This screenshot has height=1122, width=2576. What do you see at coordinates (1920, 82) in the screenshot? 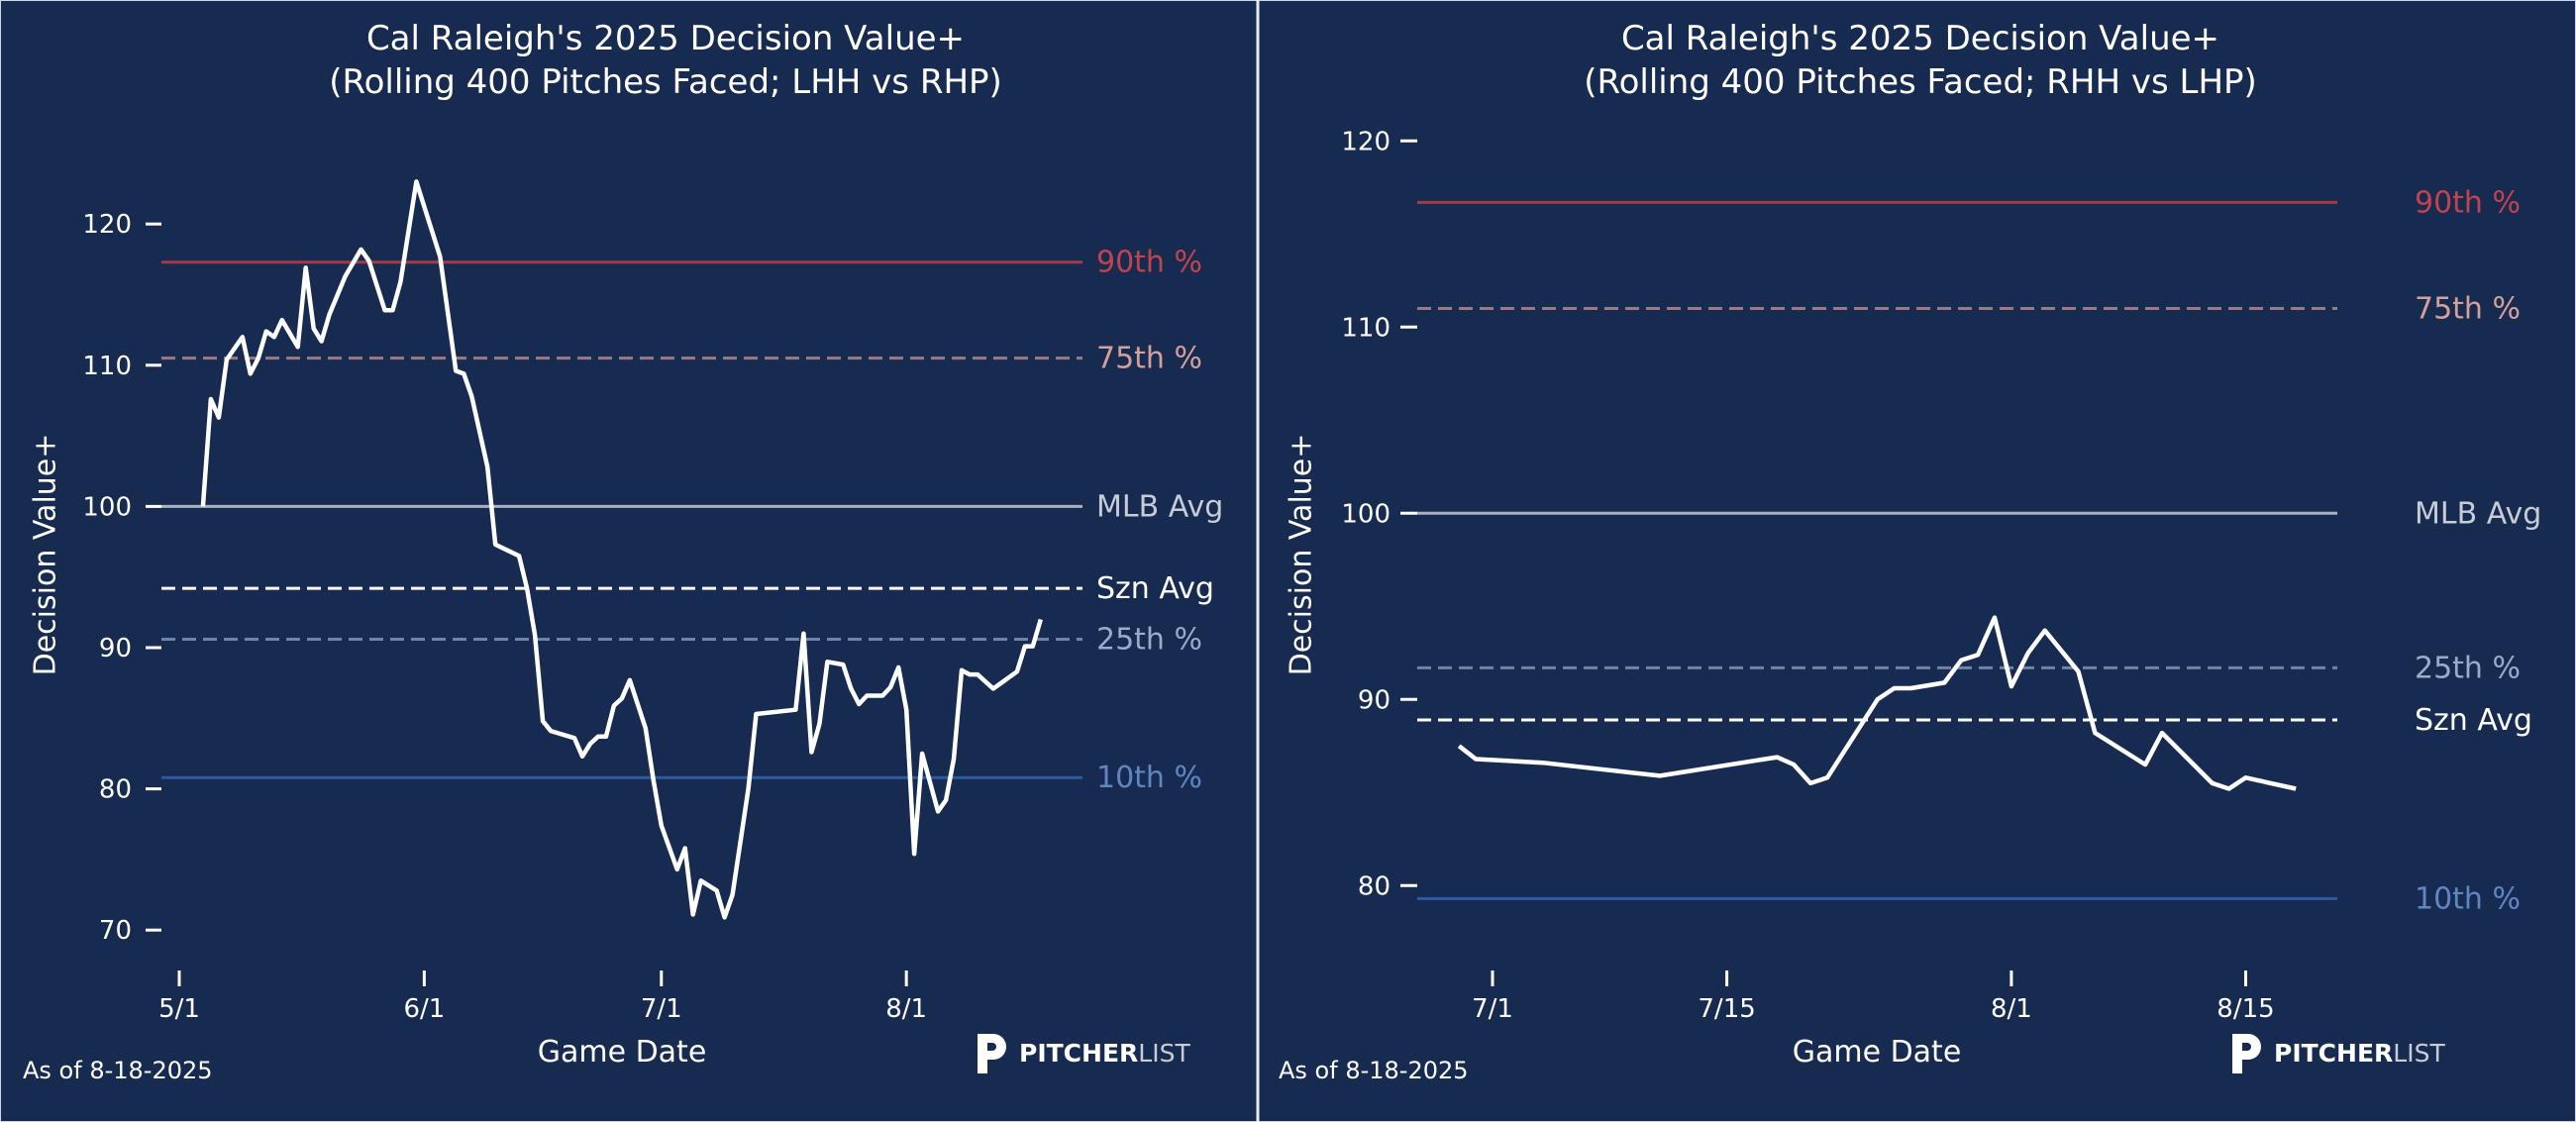
I see `chart-subtitle: (Rolling 400 Pitches Faced; RHH vs LHP)` at bounding box center [1920, 82].